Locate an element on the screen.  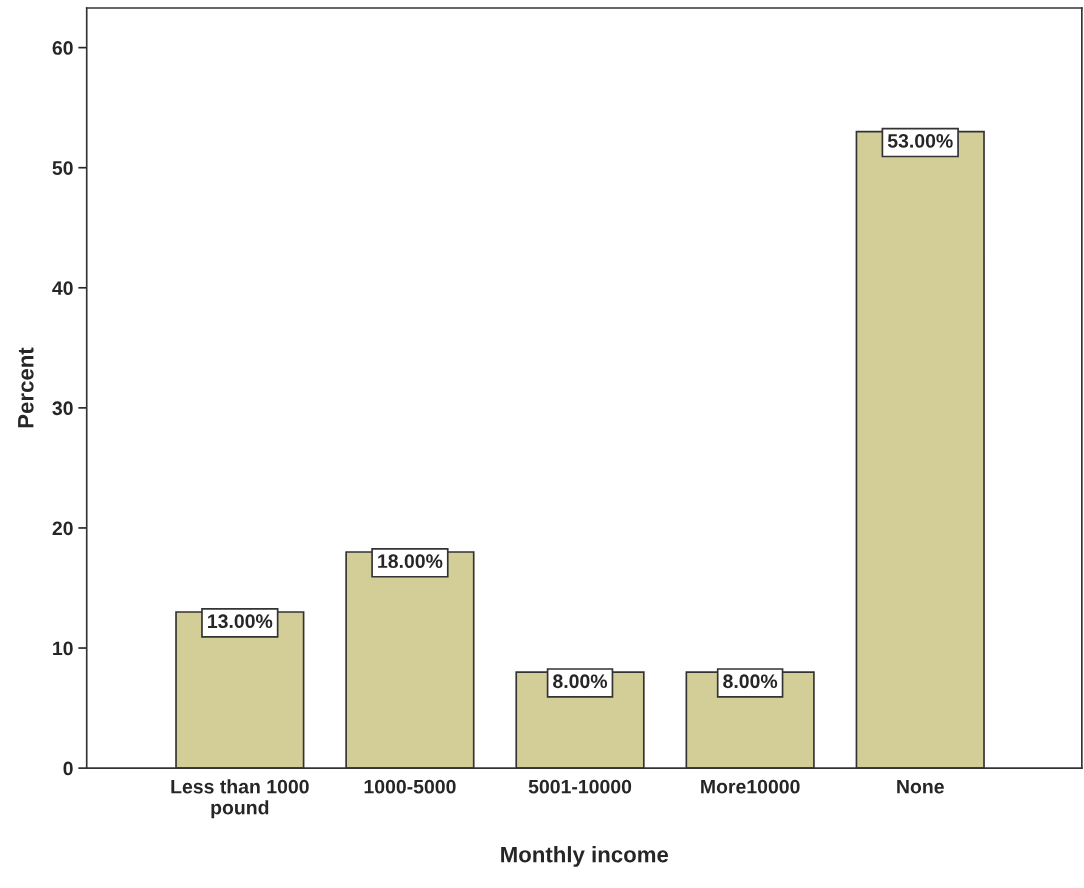
x-tick-label: None is located at coordinates (920, 786).